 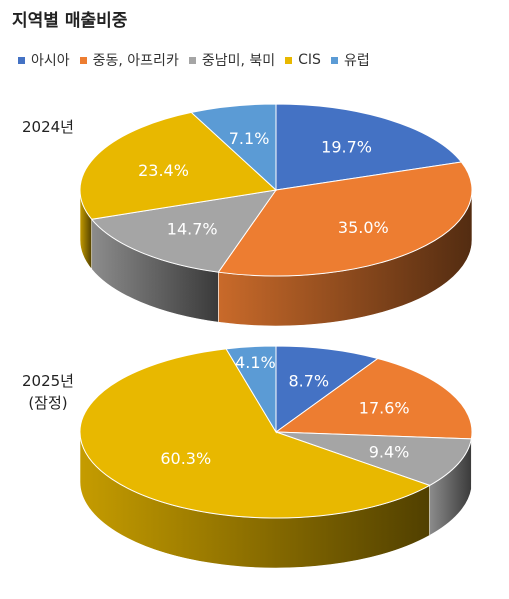 I want to click on legend-swatch-cis, so click(x=289, y=60).